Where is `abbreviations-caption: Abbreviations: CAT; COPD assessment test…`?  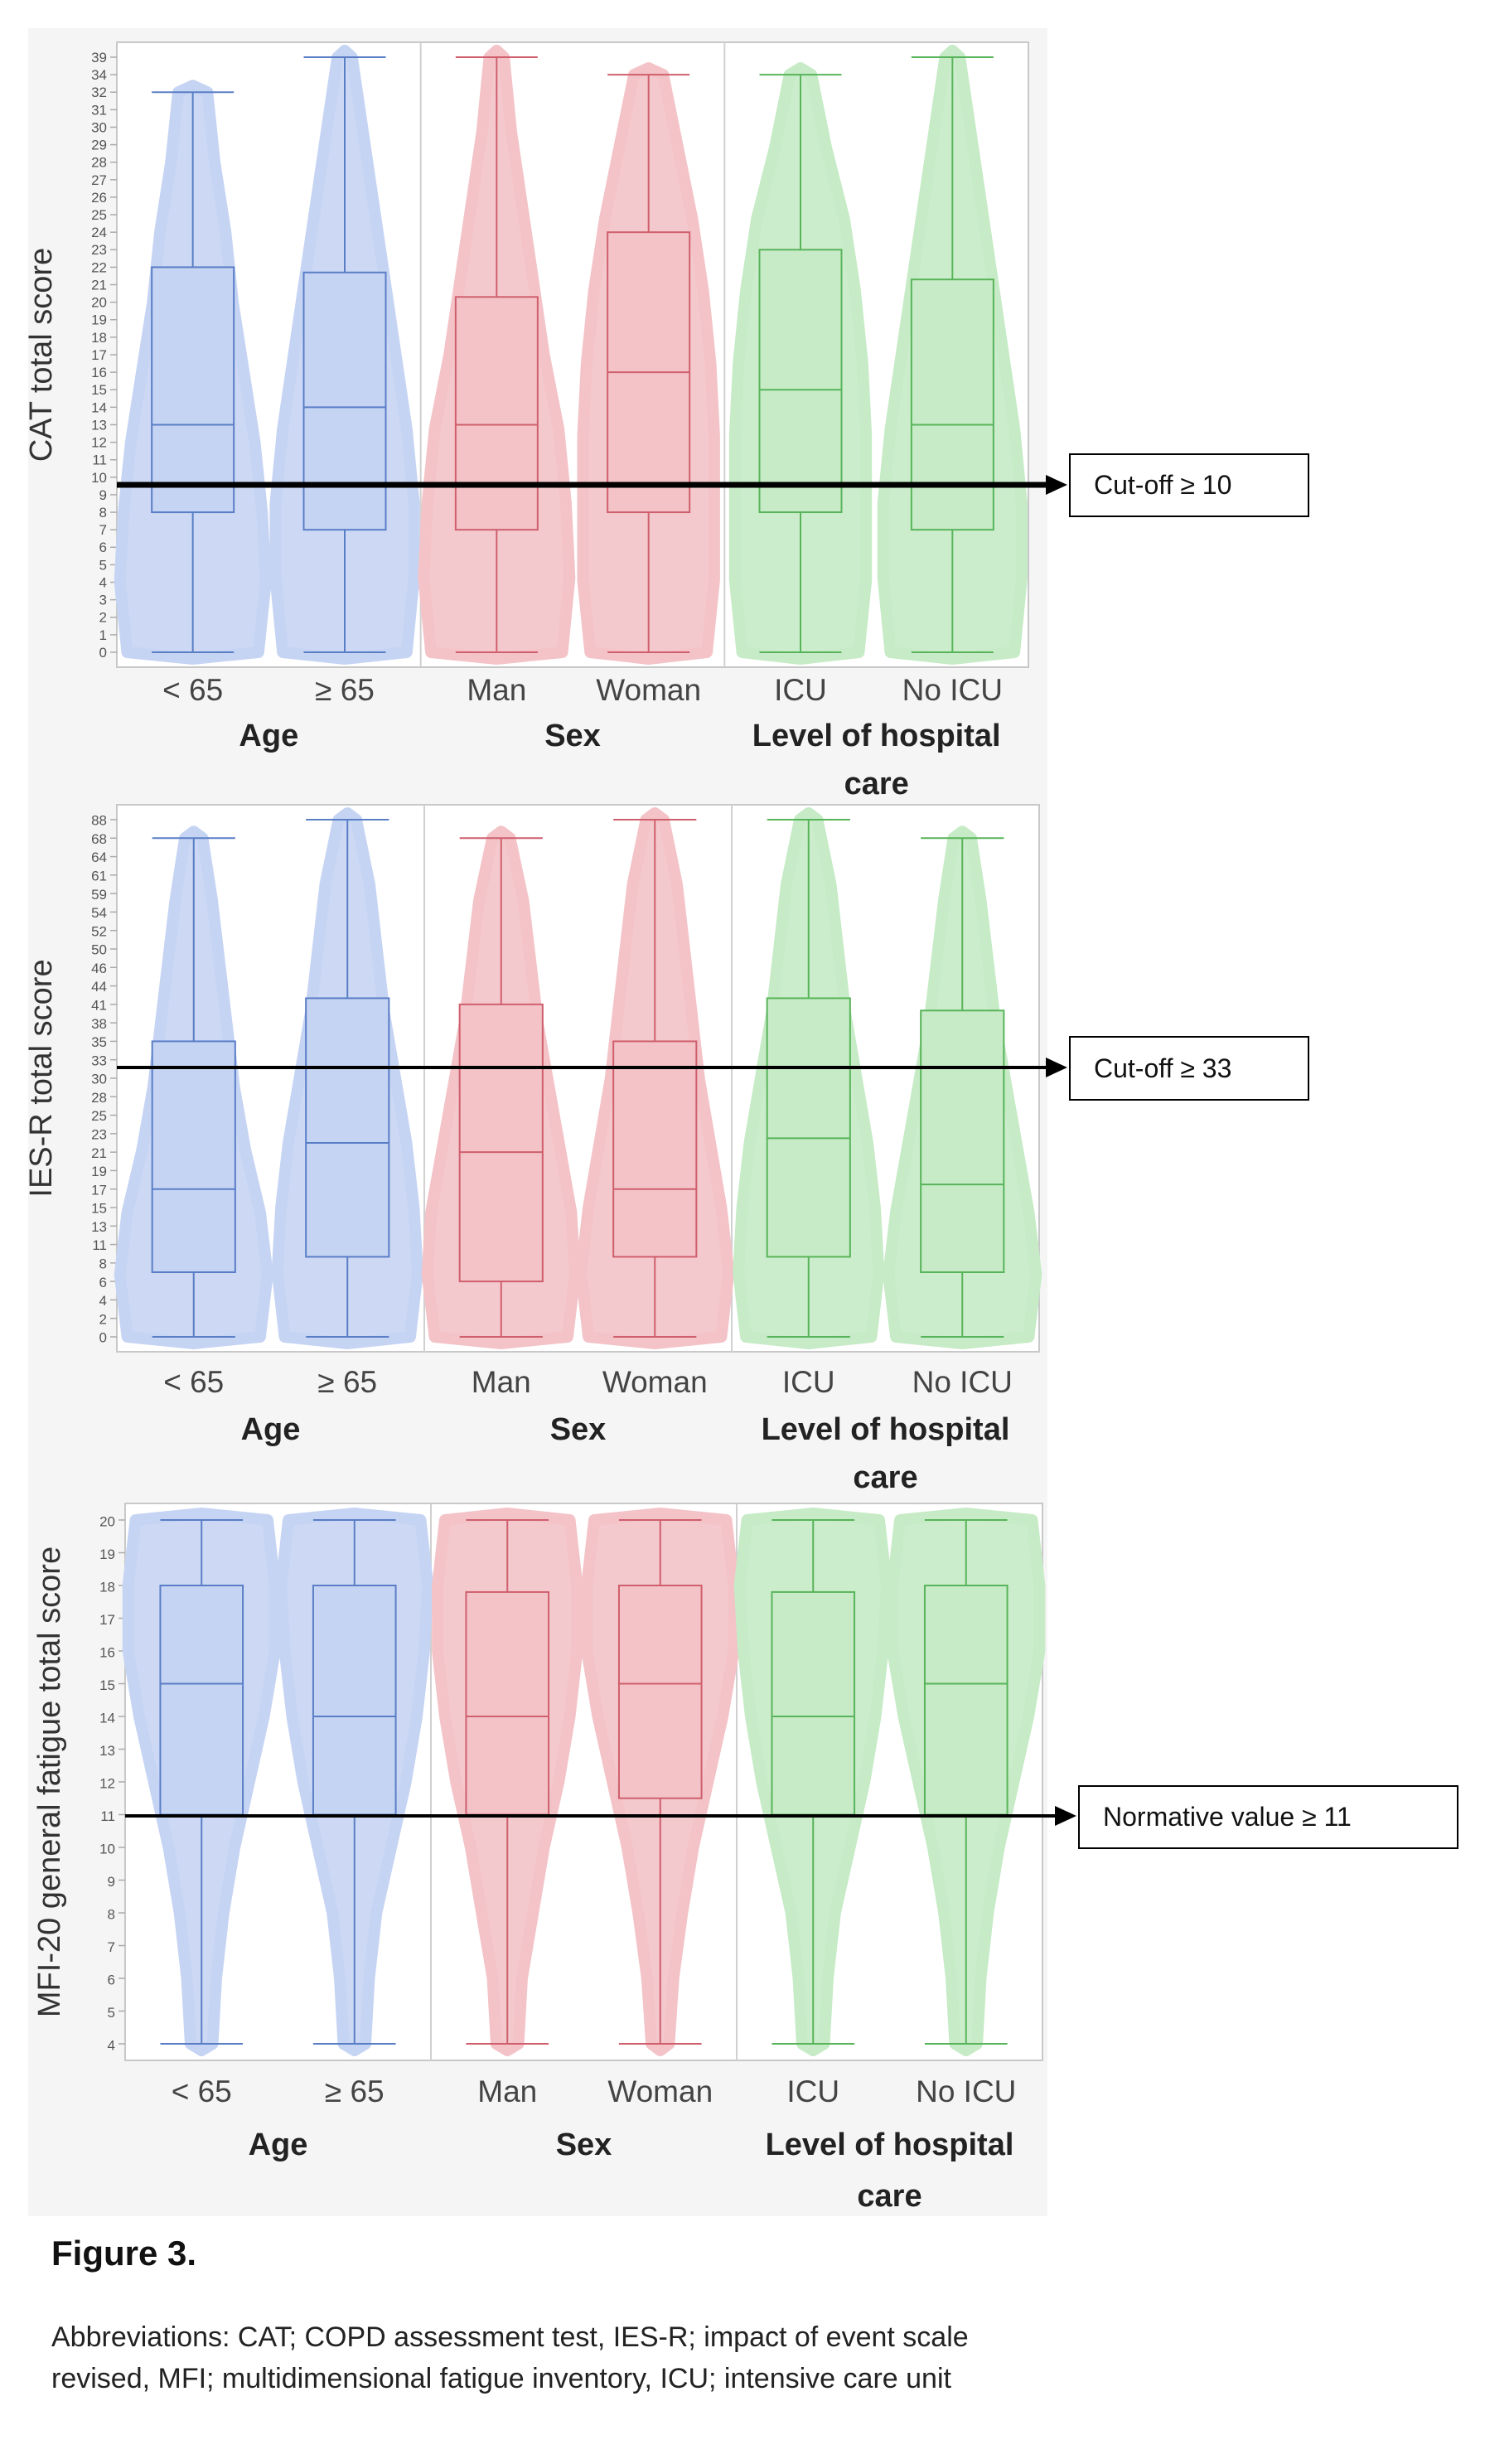 abbreviations-caption: Abbreviations: CAT; COPD assessment test… is located at coordinates (510, 2357).